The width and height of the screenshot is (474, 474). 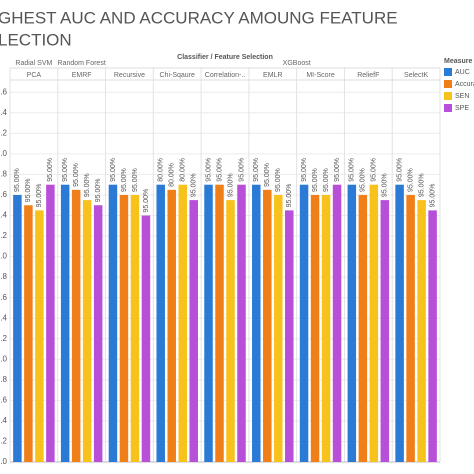 What do you see at coordinates (4, 132) in the screenshot?
I see `y-tick-label: 3.2` at bounding box center [4, 132].